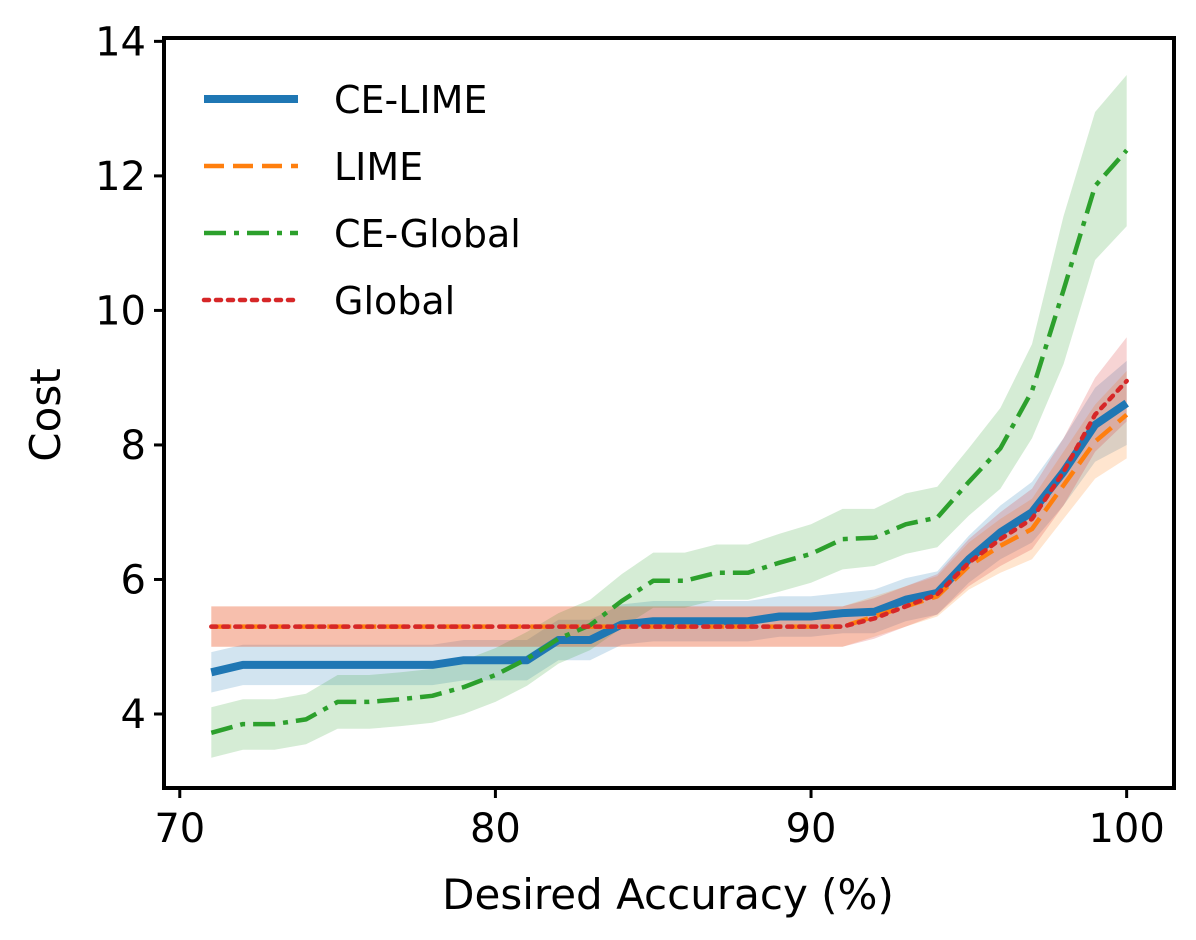  Describe the element at coordinates (378, 167) in the screenshot. I see `legend-label-lime: LIME` at that location.